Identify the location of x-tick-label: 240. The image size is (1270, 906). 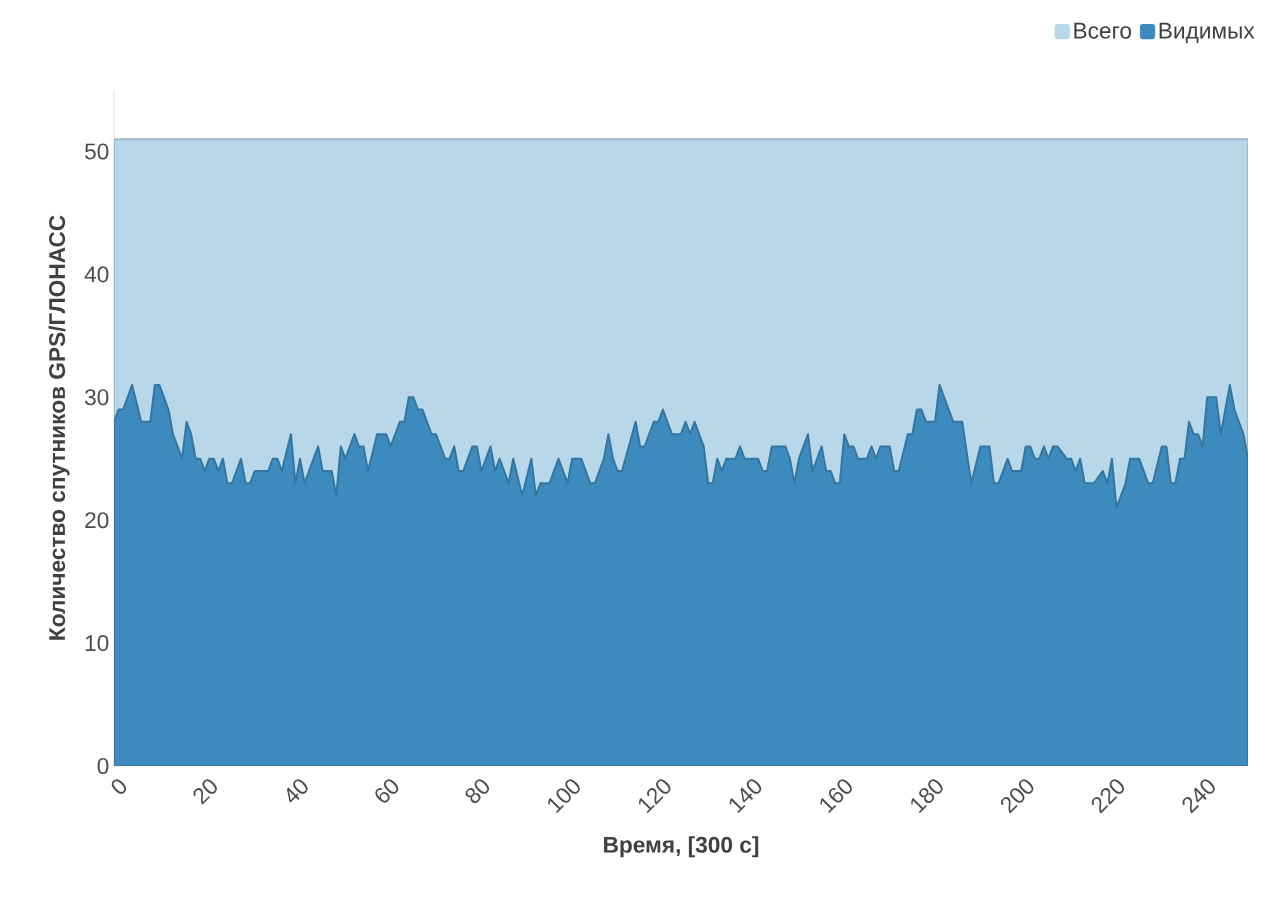
(1198, 796).